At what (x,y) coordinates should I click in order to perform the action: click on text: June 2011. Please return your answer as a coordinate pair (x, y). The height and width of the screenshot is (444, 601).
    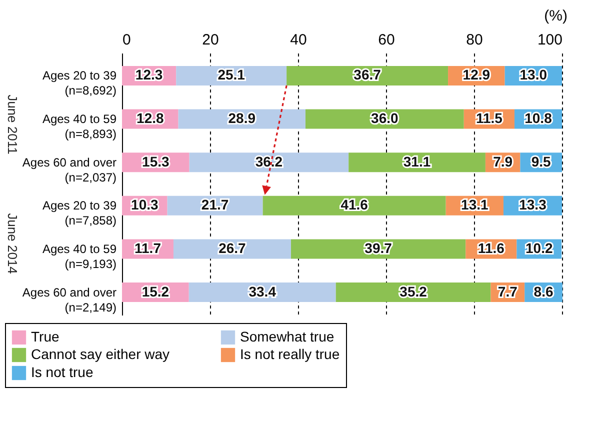
    Looking at the image, I should click on (12, 124).